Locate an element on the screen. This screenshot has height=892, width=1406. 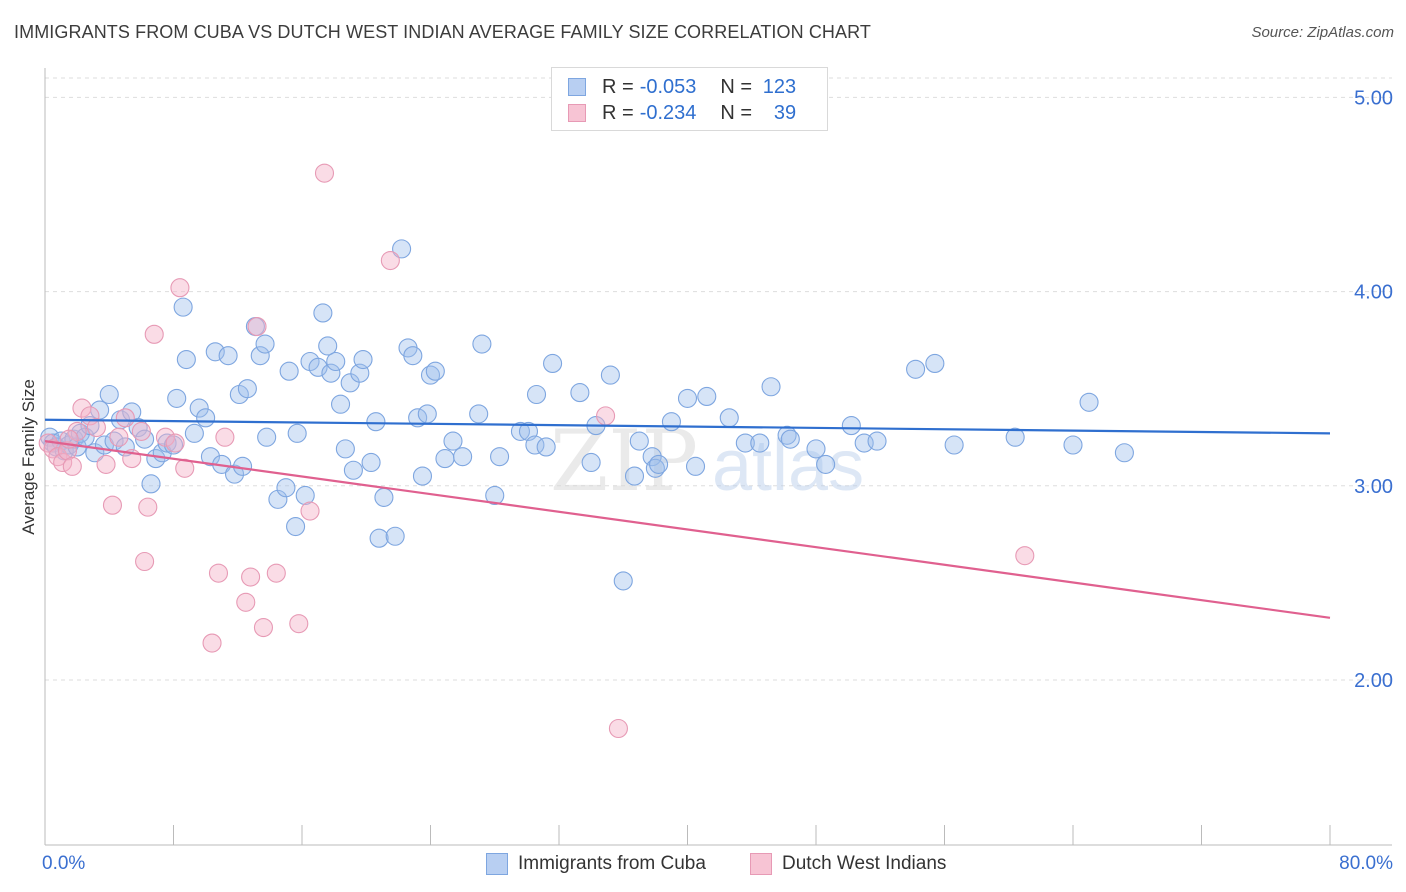
legend-swatch-dutch is located at coordinates (761, 864).